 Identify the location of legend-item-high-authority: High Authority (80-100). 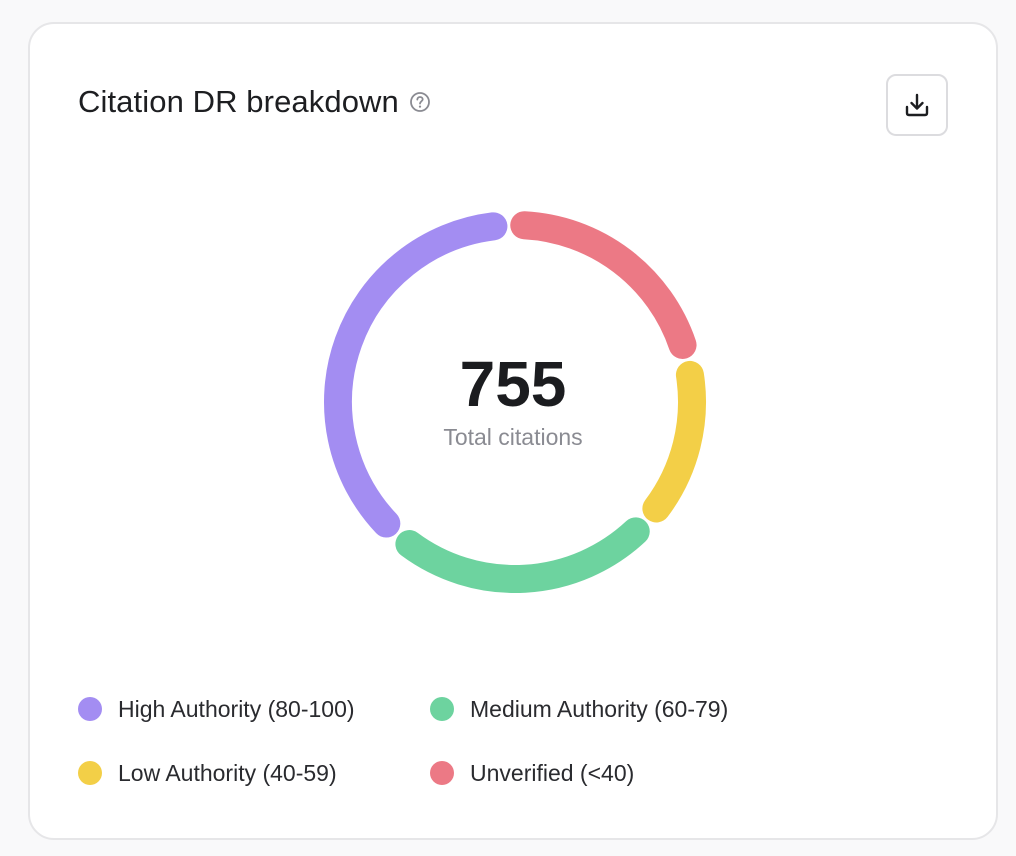
(254, 709).